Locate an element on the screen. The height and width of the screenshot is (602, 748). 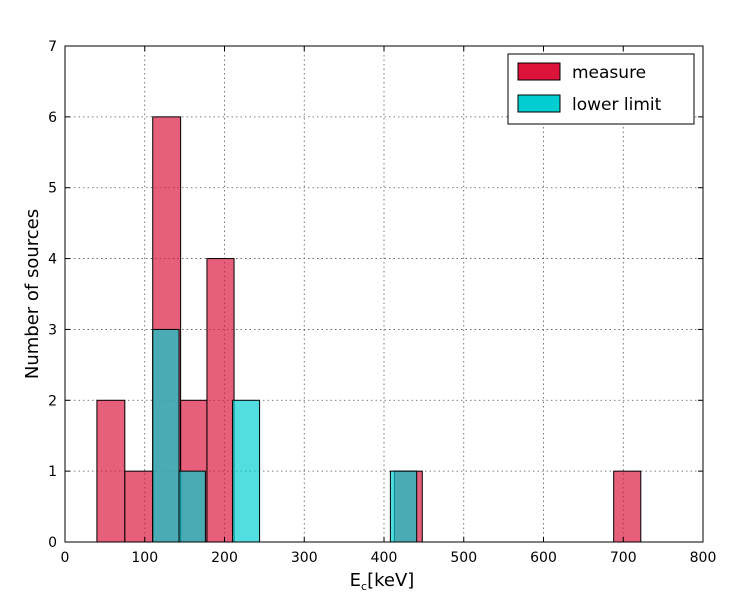
x-axis-label-main: E is located at coordinates (355, 580).